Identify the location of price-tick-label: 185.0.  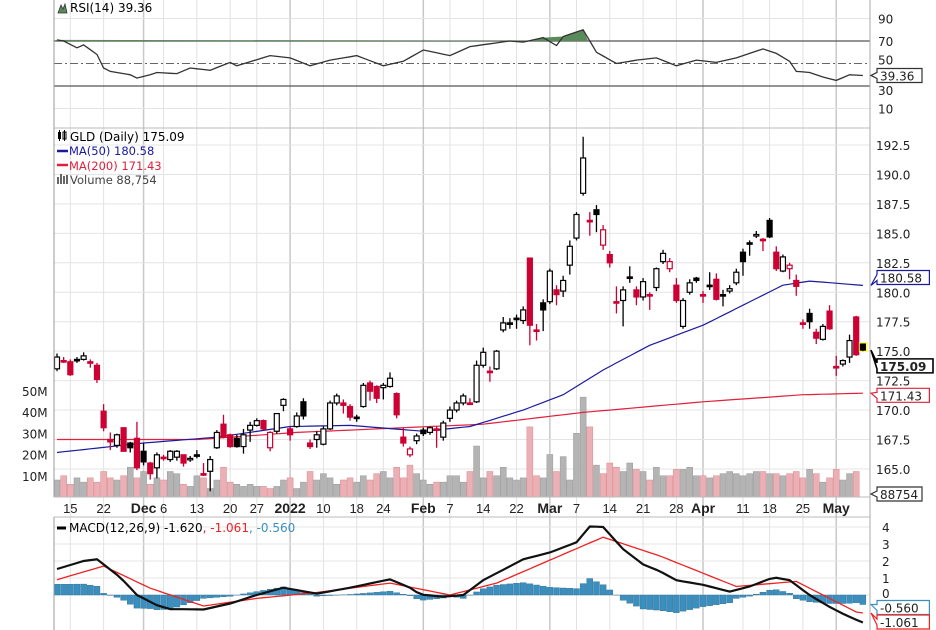
(893, 234).